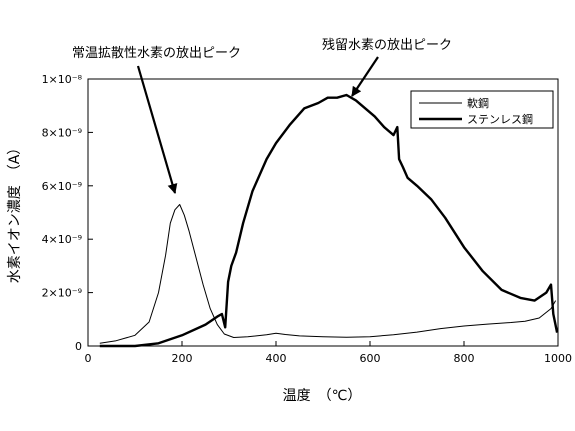 The width and height of the screenshot is (575, 431). What do you see at coordinates (370, 358) in the screenshot?
I see `x-tick-label: 600` at bounding box center [370, 358].